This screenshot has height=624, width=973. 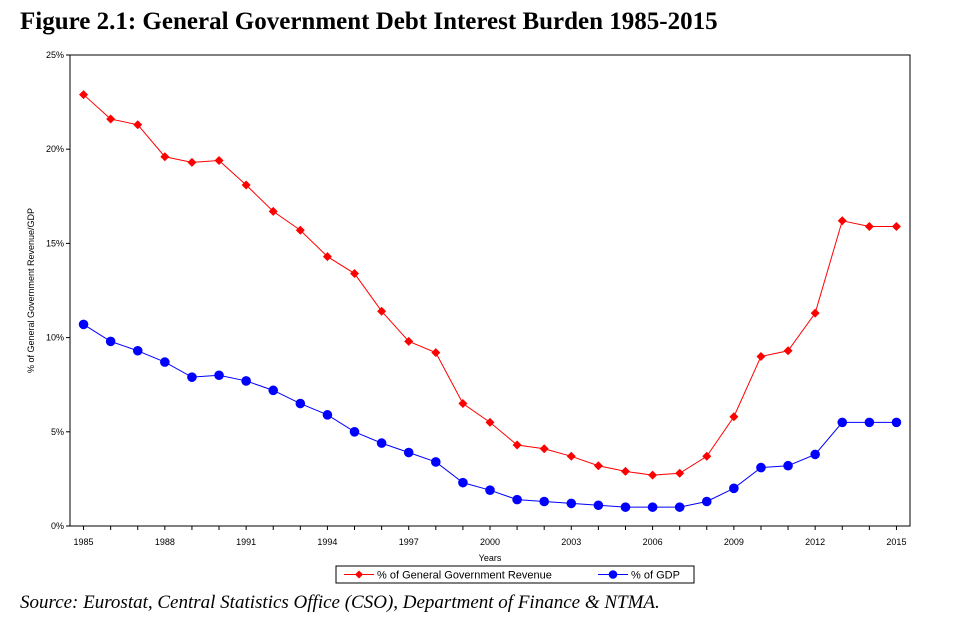 What do you see at coordinates (734, 542) in the screenshot?
I see `x-tick-label: 2009` at bounding box center [734, 542].